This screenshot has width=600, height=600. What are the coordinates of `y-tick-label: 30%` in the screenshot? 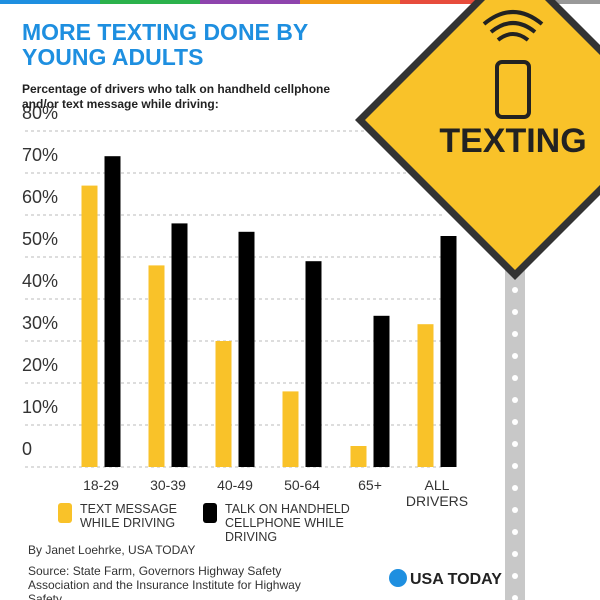 It's located at (40, 323).